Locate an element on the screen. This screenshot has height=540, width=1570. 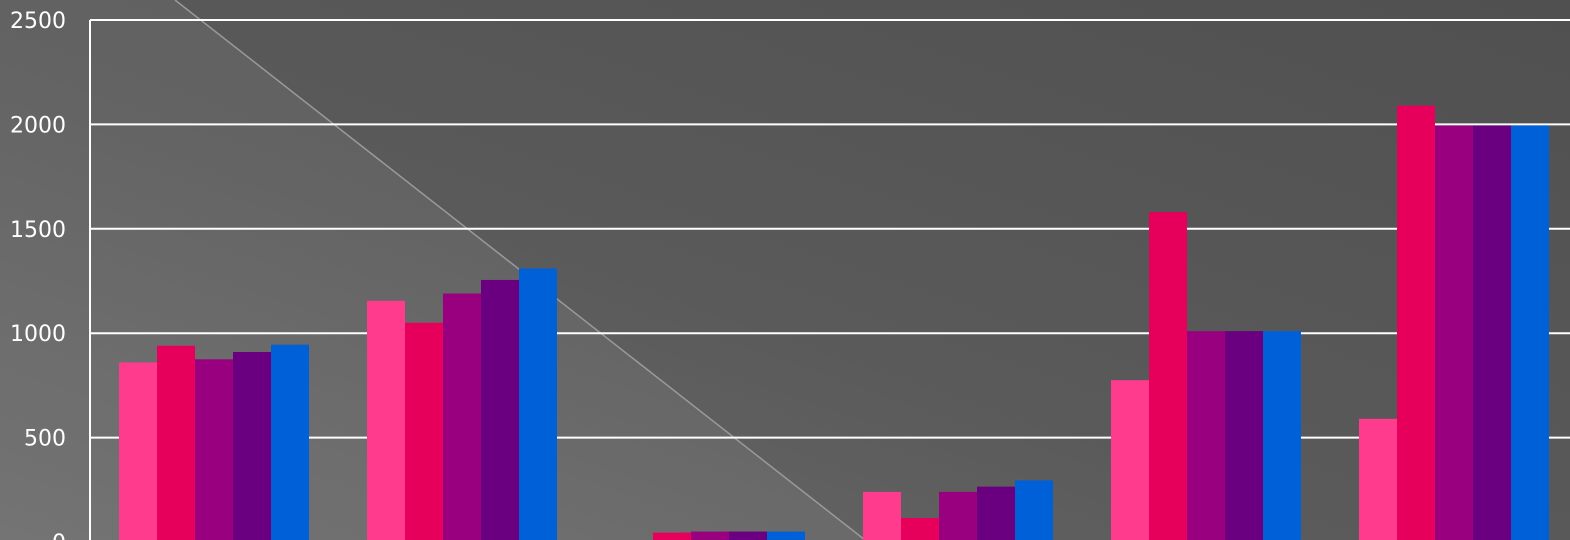
y-tick-label: 1000 is located at coordinates (38, 334).